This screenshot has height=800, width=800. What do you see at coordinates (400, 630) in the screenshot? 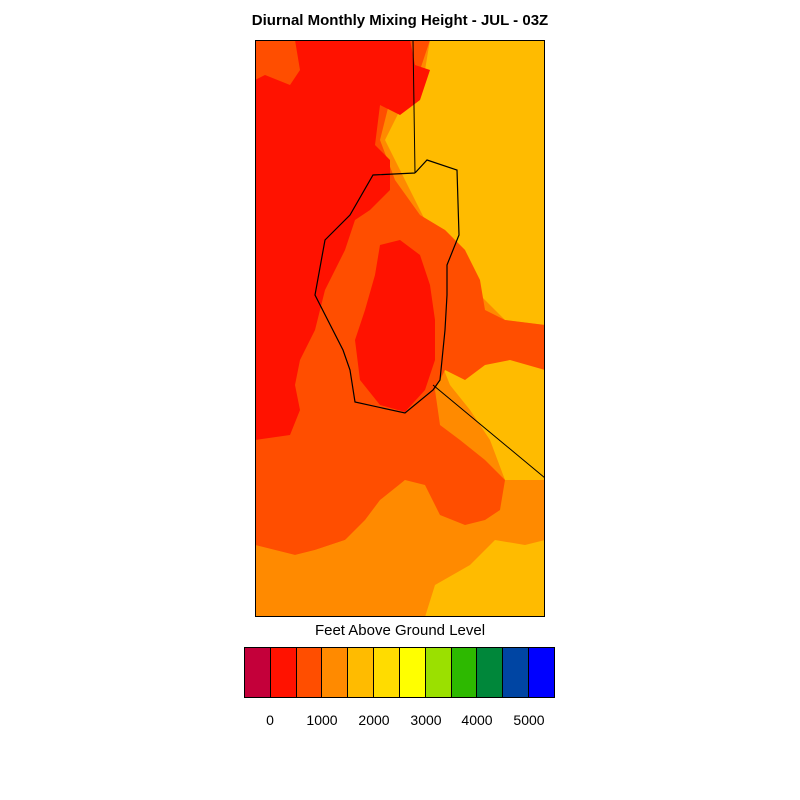
I see `legend-title: Feet Above Ground Level` at bounding box center [400, 630].